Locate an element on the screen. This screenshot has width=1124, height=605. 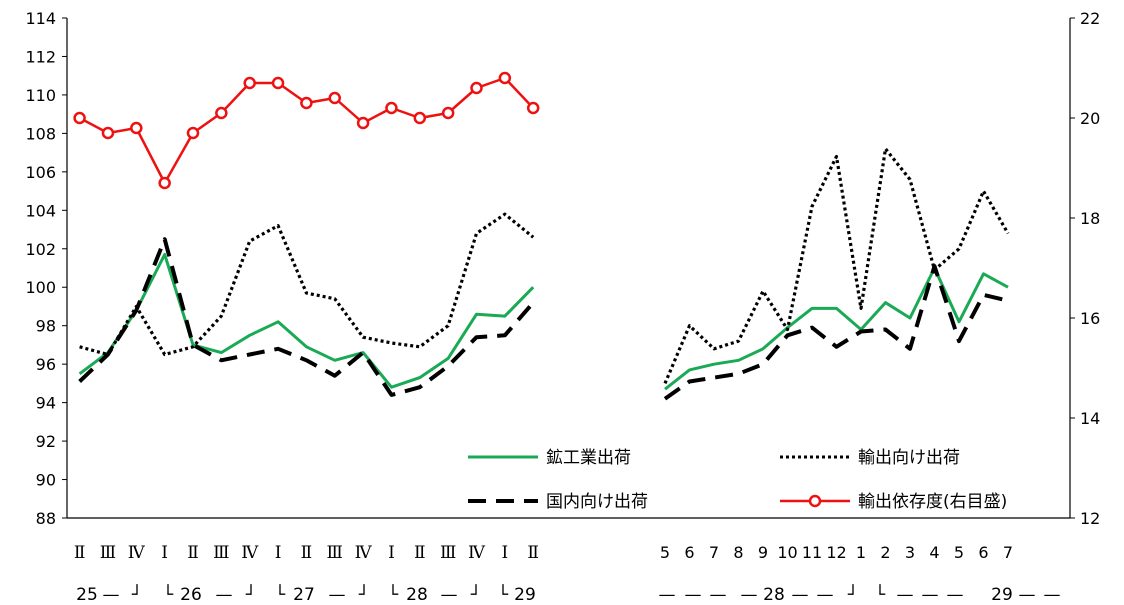
right-tick-label: 12 is located at coordinates (1090, 518).